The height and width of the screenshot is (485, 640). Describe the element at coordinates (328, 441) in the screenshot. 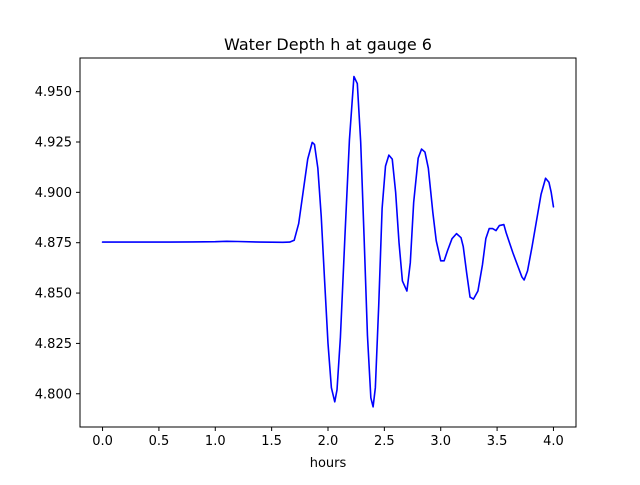

I see `x-tick-label: 2.0` at that location.